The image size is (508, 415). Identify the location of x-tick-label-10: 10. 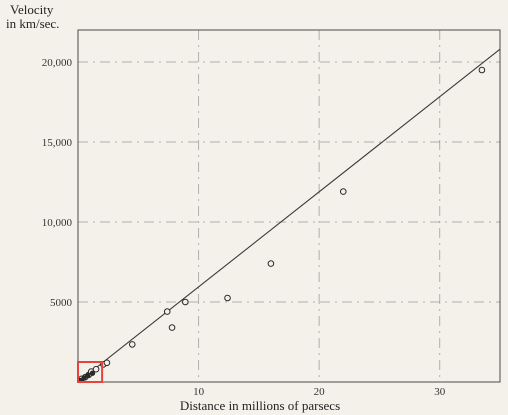
(199, 392).